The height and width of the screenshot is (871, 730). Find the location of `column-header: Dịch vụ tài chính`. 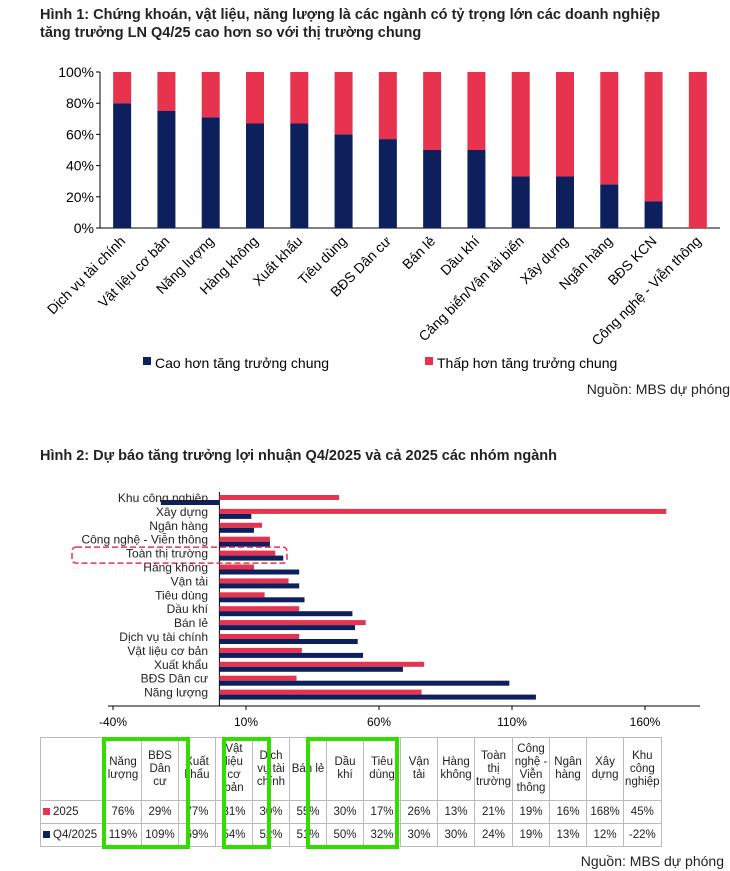

column-header: Dịch vụ tài chính is located at coordinates (271, 769).